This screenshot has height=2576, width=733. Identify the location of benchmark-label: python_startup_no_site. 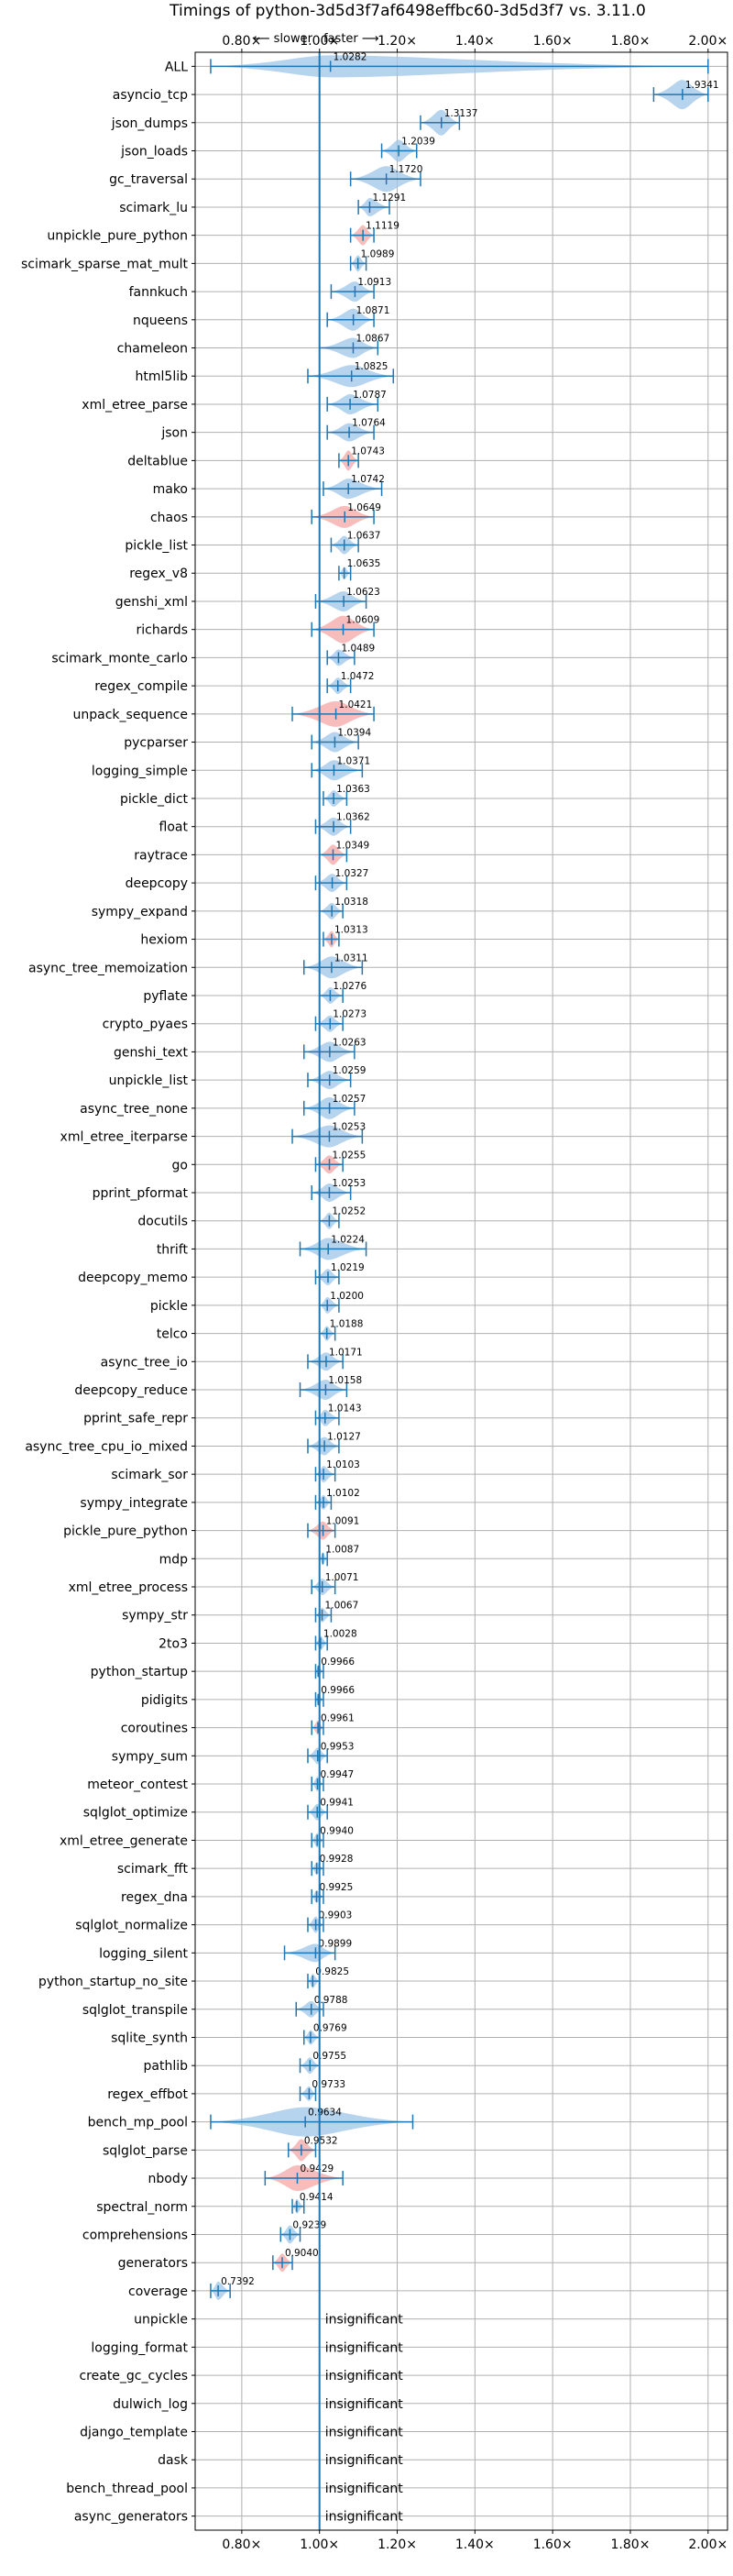
(113, 1982).